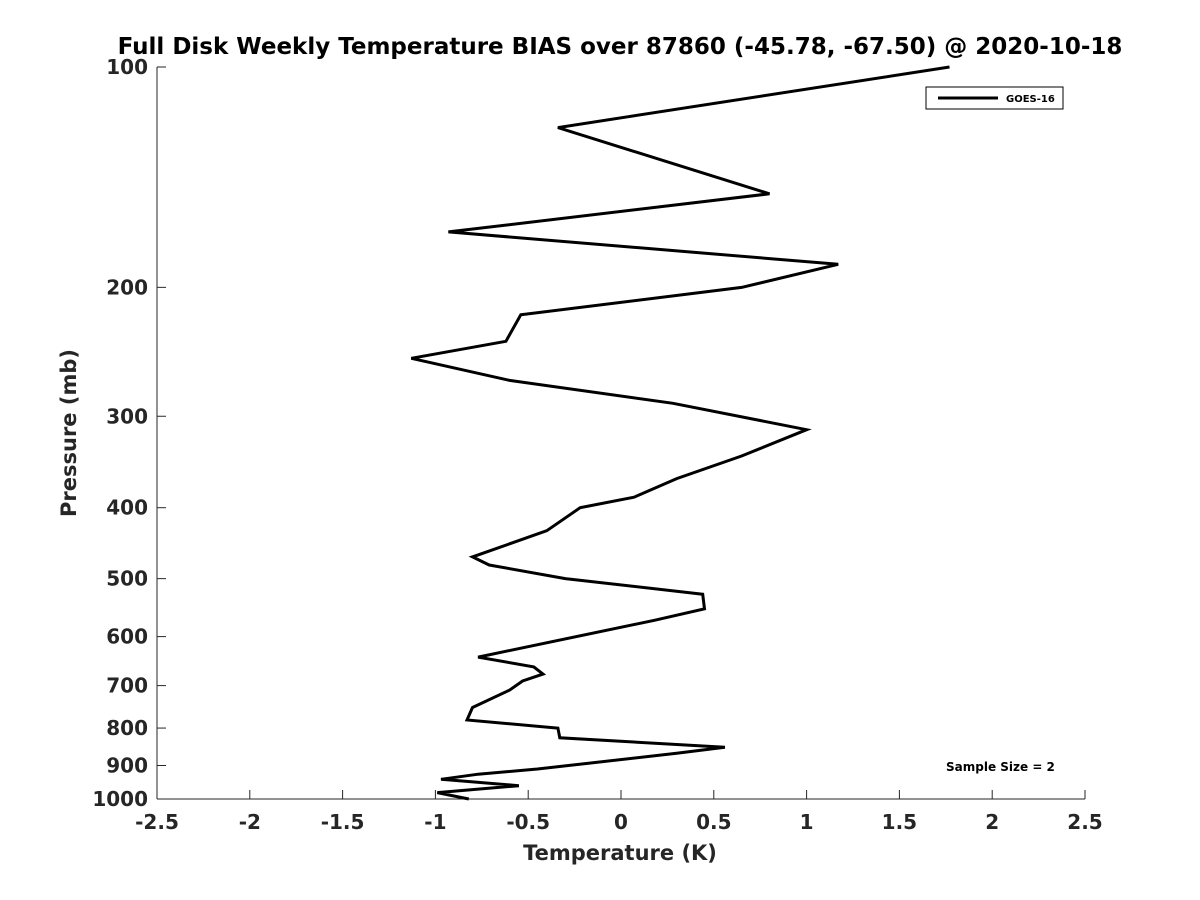 The height and width of the screenshot is (900, 1200). What do you see at coordinates (69, 433) in the screenshot?
I see `y-axis-label: Pressure (mb)` at bounding box center [69, 433].